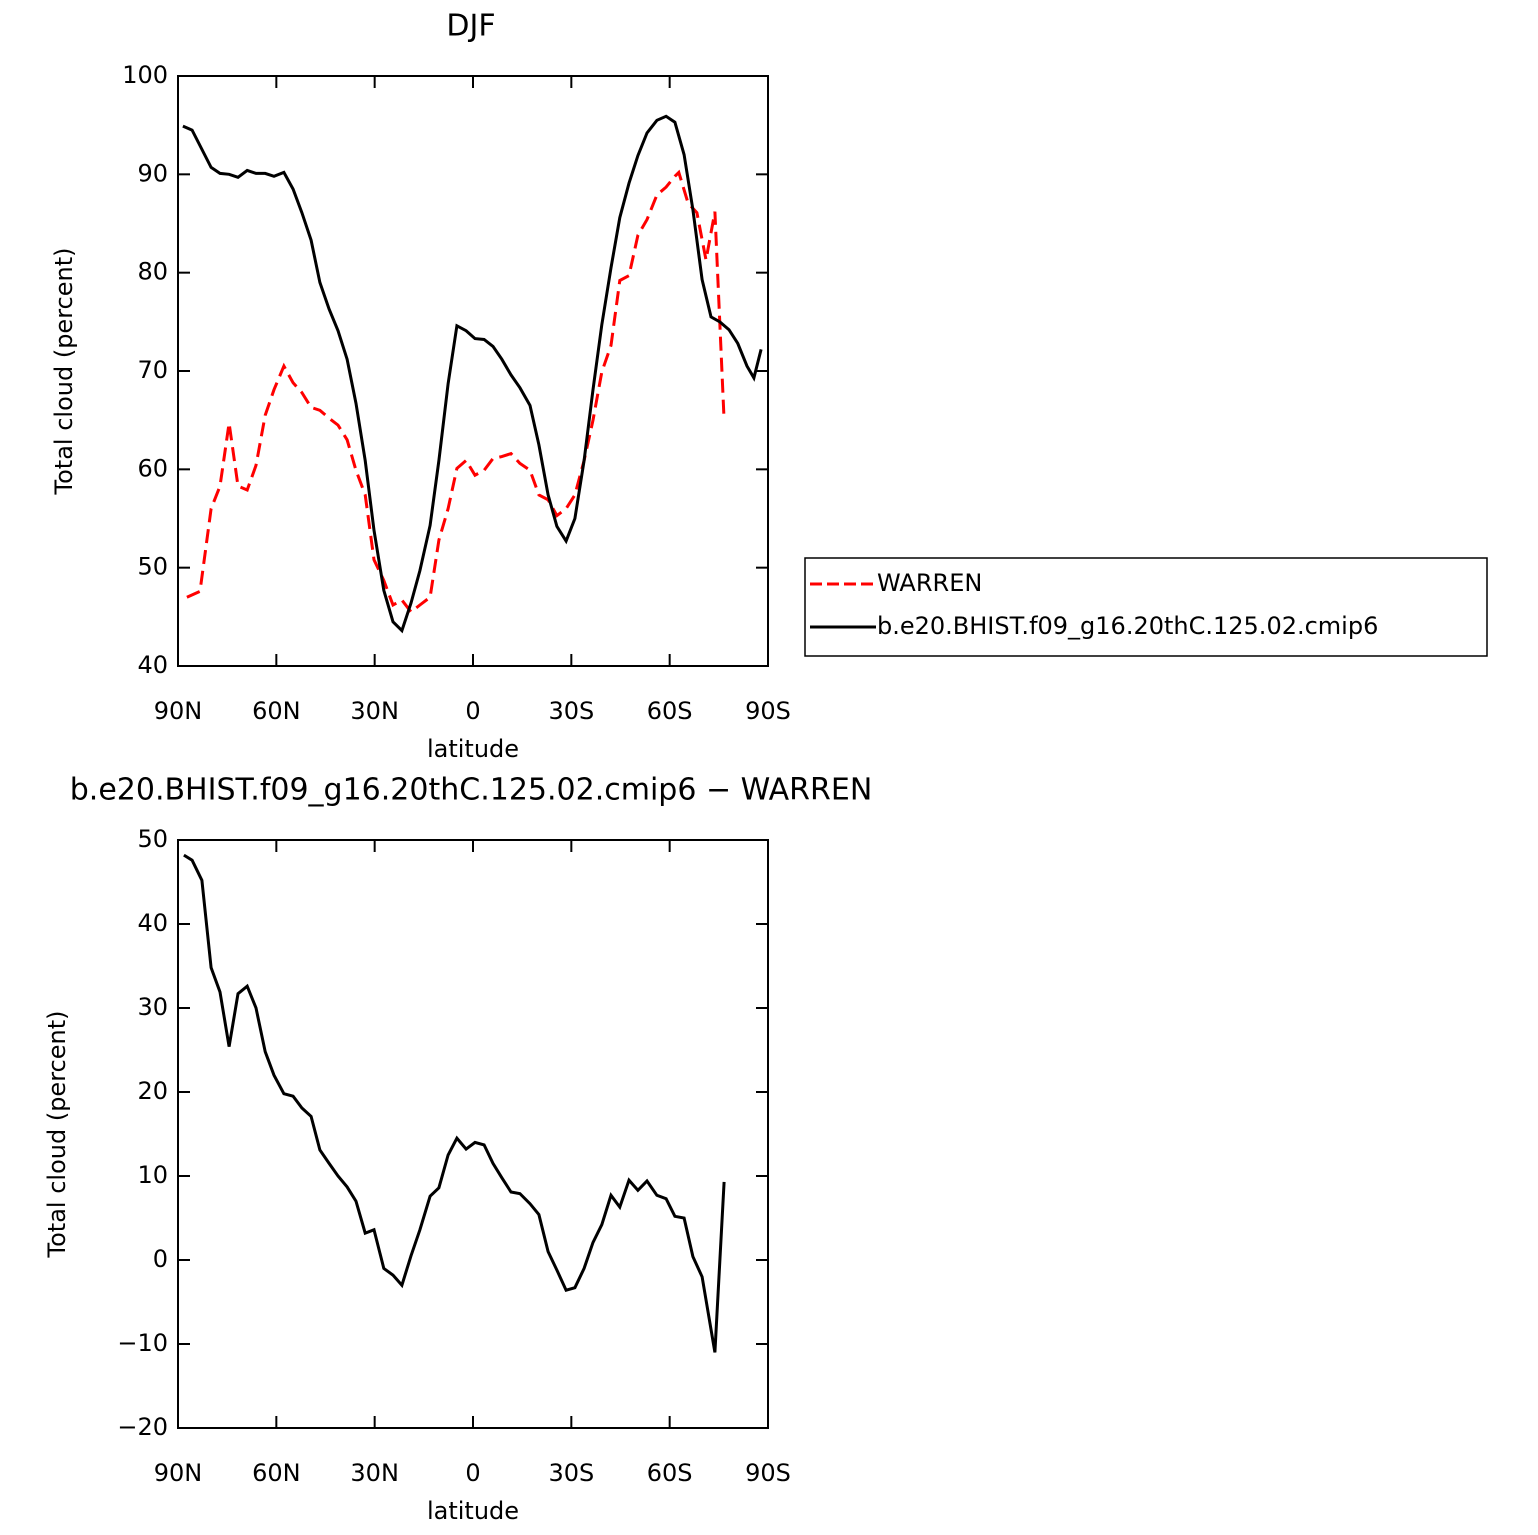 This screenshot has height=1535, width=1538. I want to click on chart-title: DJF, so click(470, 26).